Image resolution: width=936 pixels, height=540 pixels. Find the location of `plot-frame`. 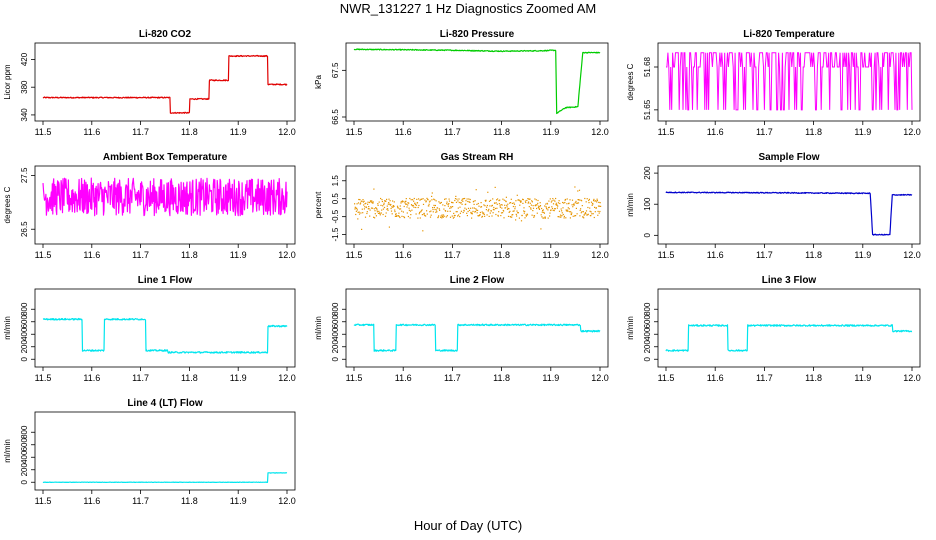

plot-frame is located at coordinates (789, 205).